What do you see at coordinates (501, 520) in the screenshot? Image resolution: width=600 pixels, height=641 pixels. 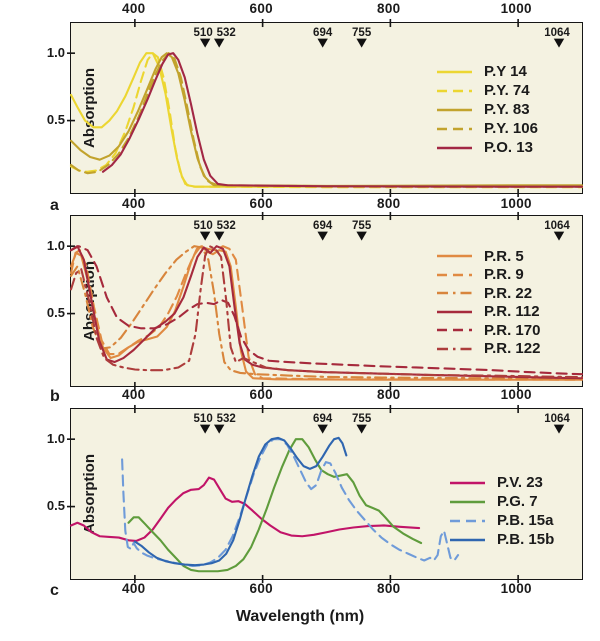 I see `legend-item: P.B. 15a` at bounding box center [501, 520].